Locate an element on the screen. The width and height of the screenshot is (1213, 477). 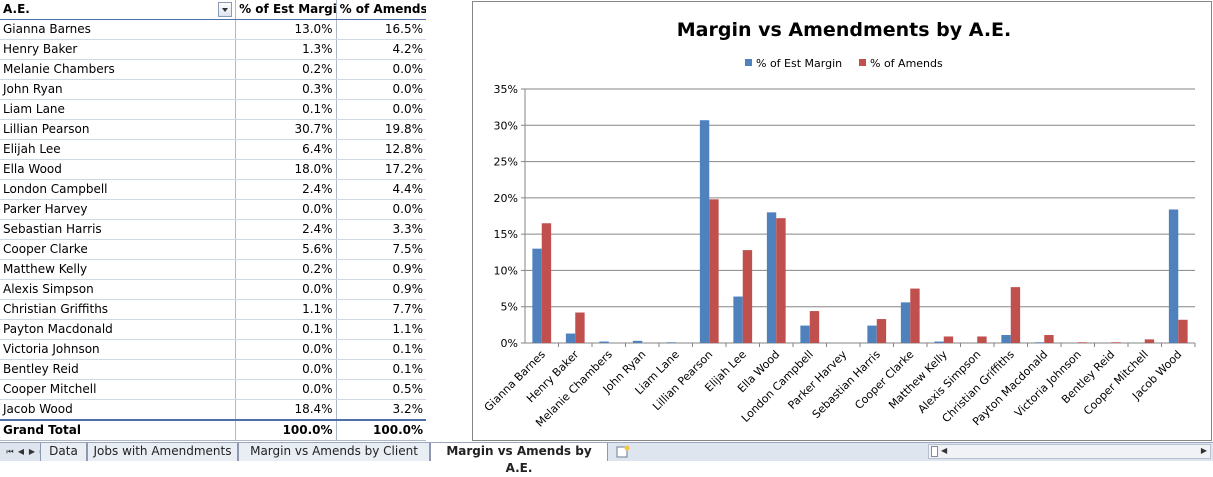
cell-amends: 7.5% is located at coordinates (381, 249).